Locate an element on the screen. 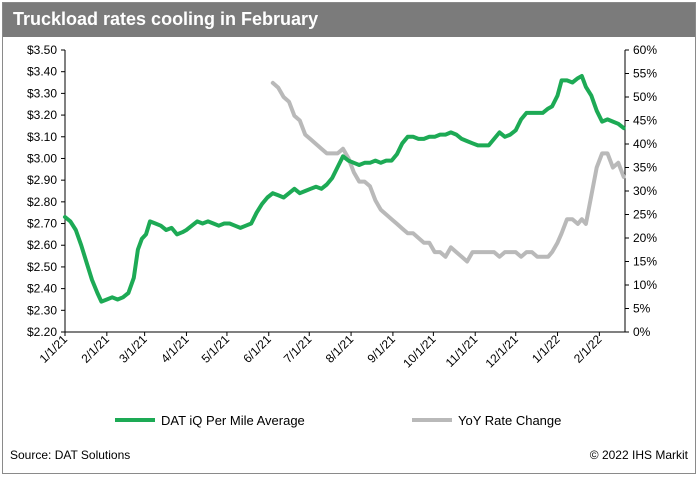 The width and height of the screenshot is (700, 478). x-tick-label: 1/1/22 is located at coordinates (546, 349).